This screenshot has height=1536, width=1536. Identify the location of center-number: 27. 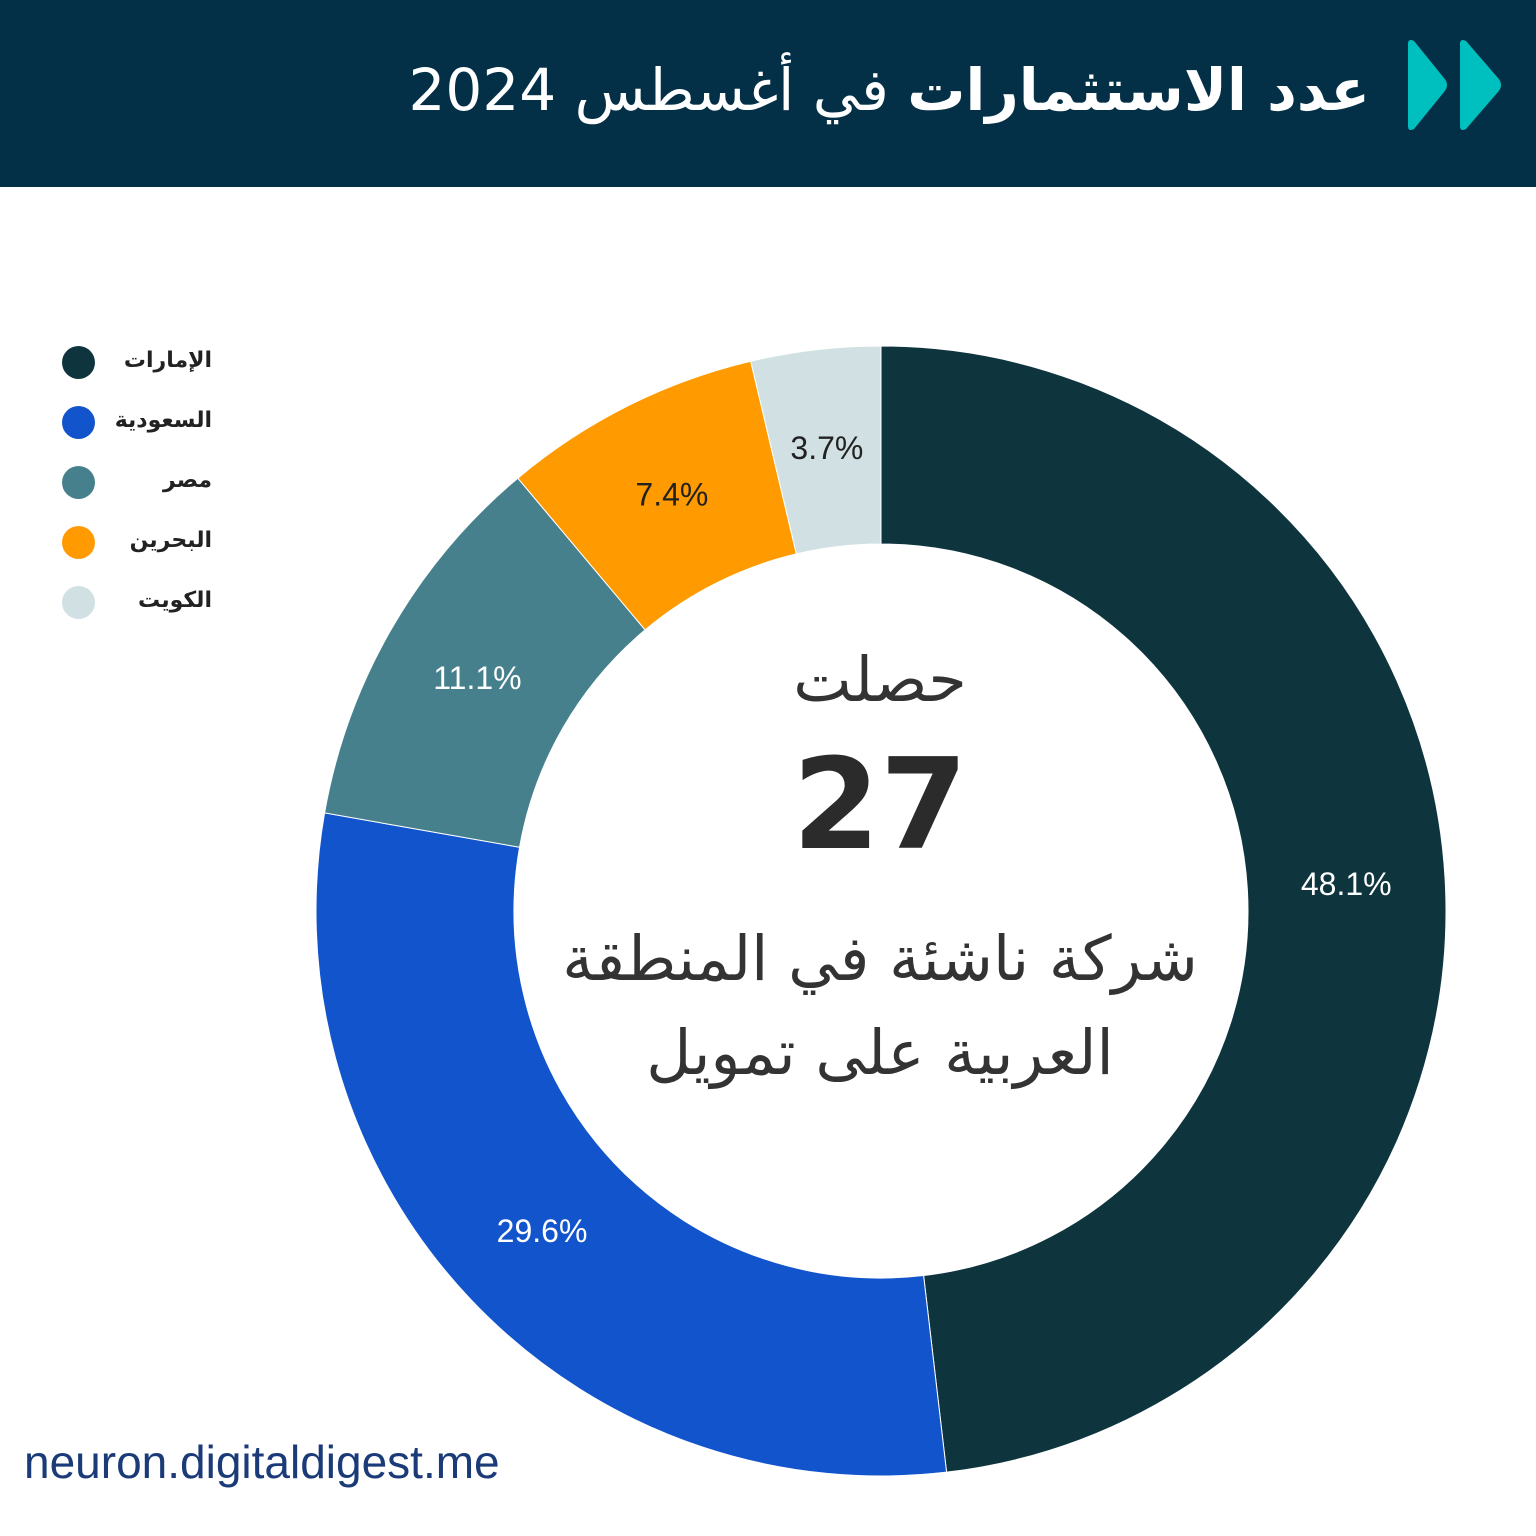
(880, 804).